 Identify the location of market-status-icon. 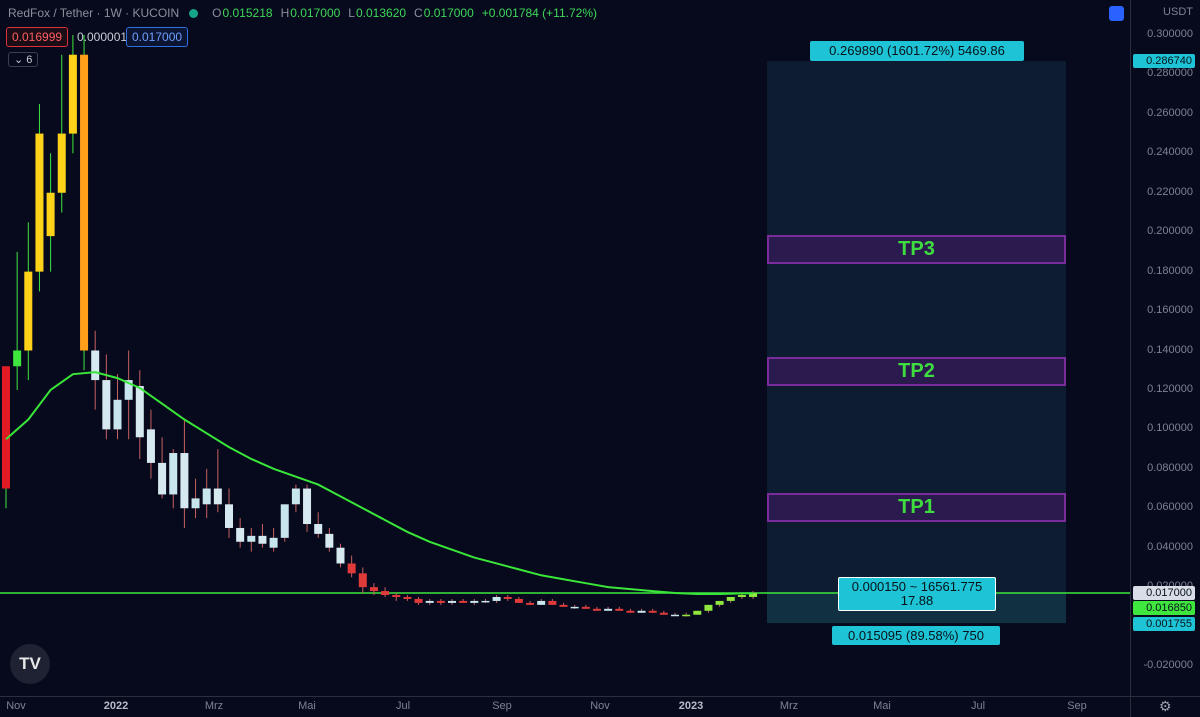
(194, 13).